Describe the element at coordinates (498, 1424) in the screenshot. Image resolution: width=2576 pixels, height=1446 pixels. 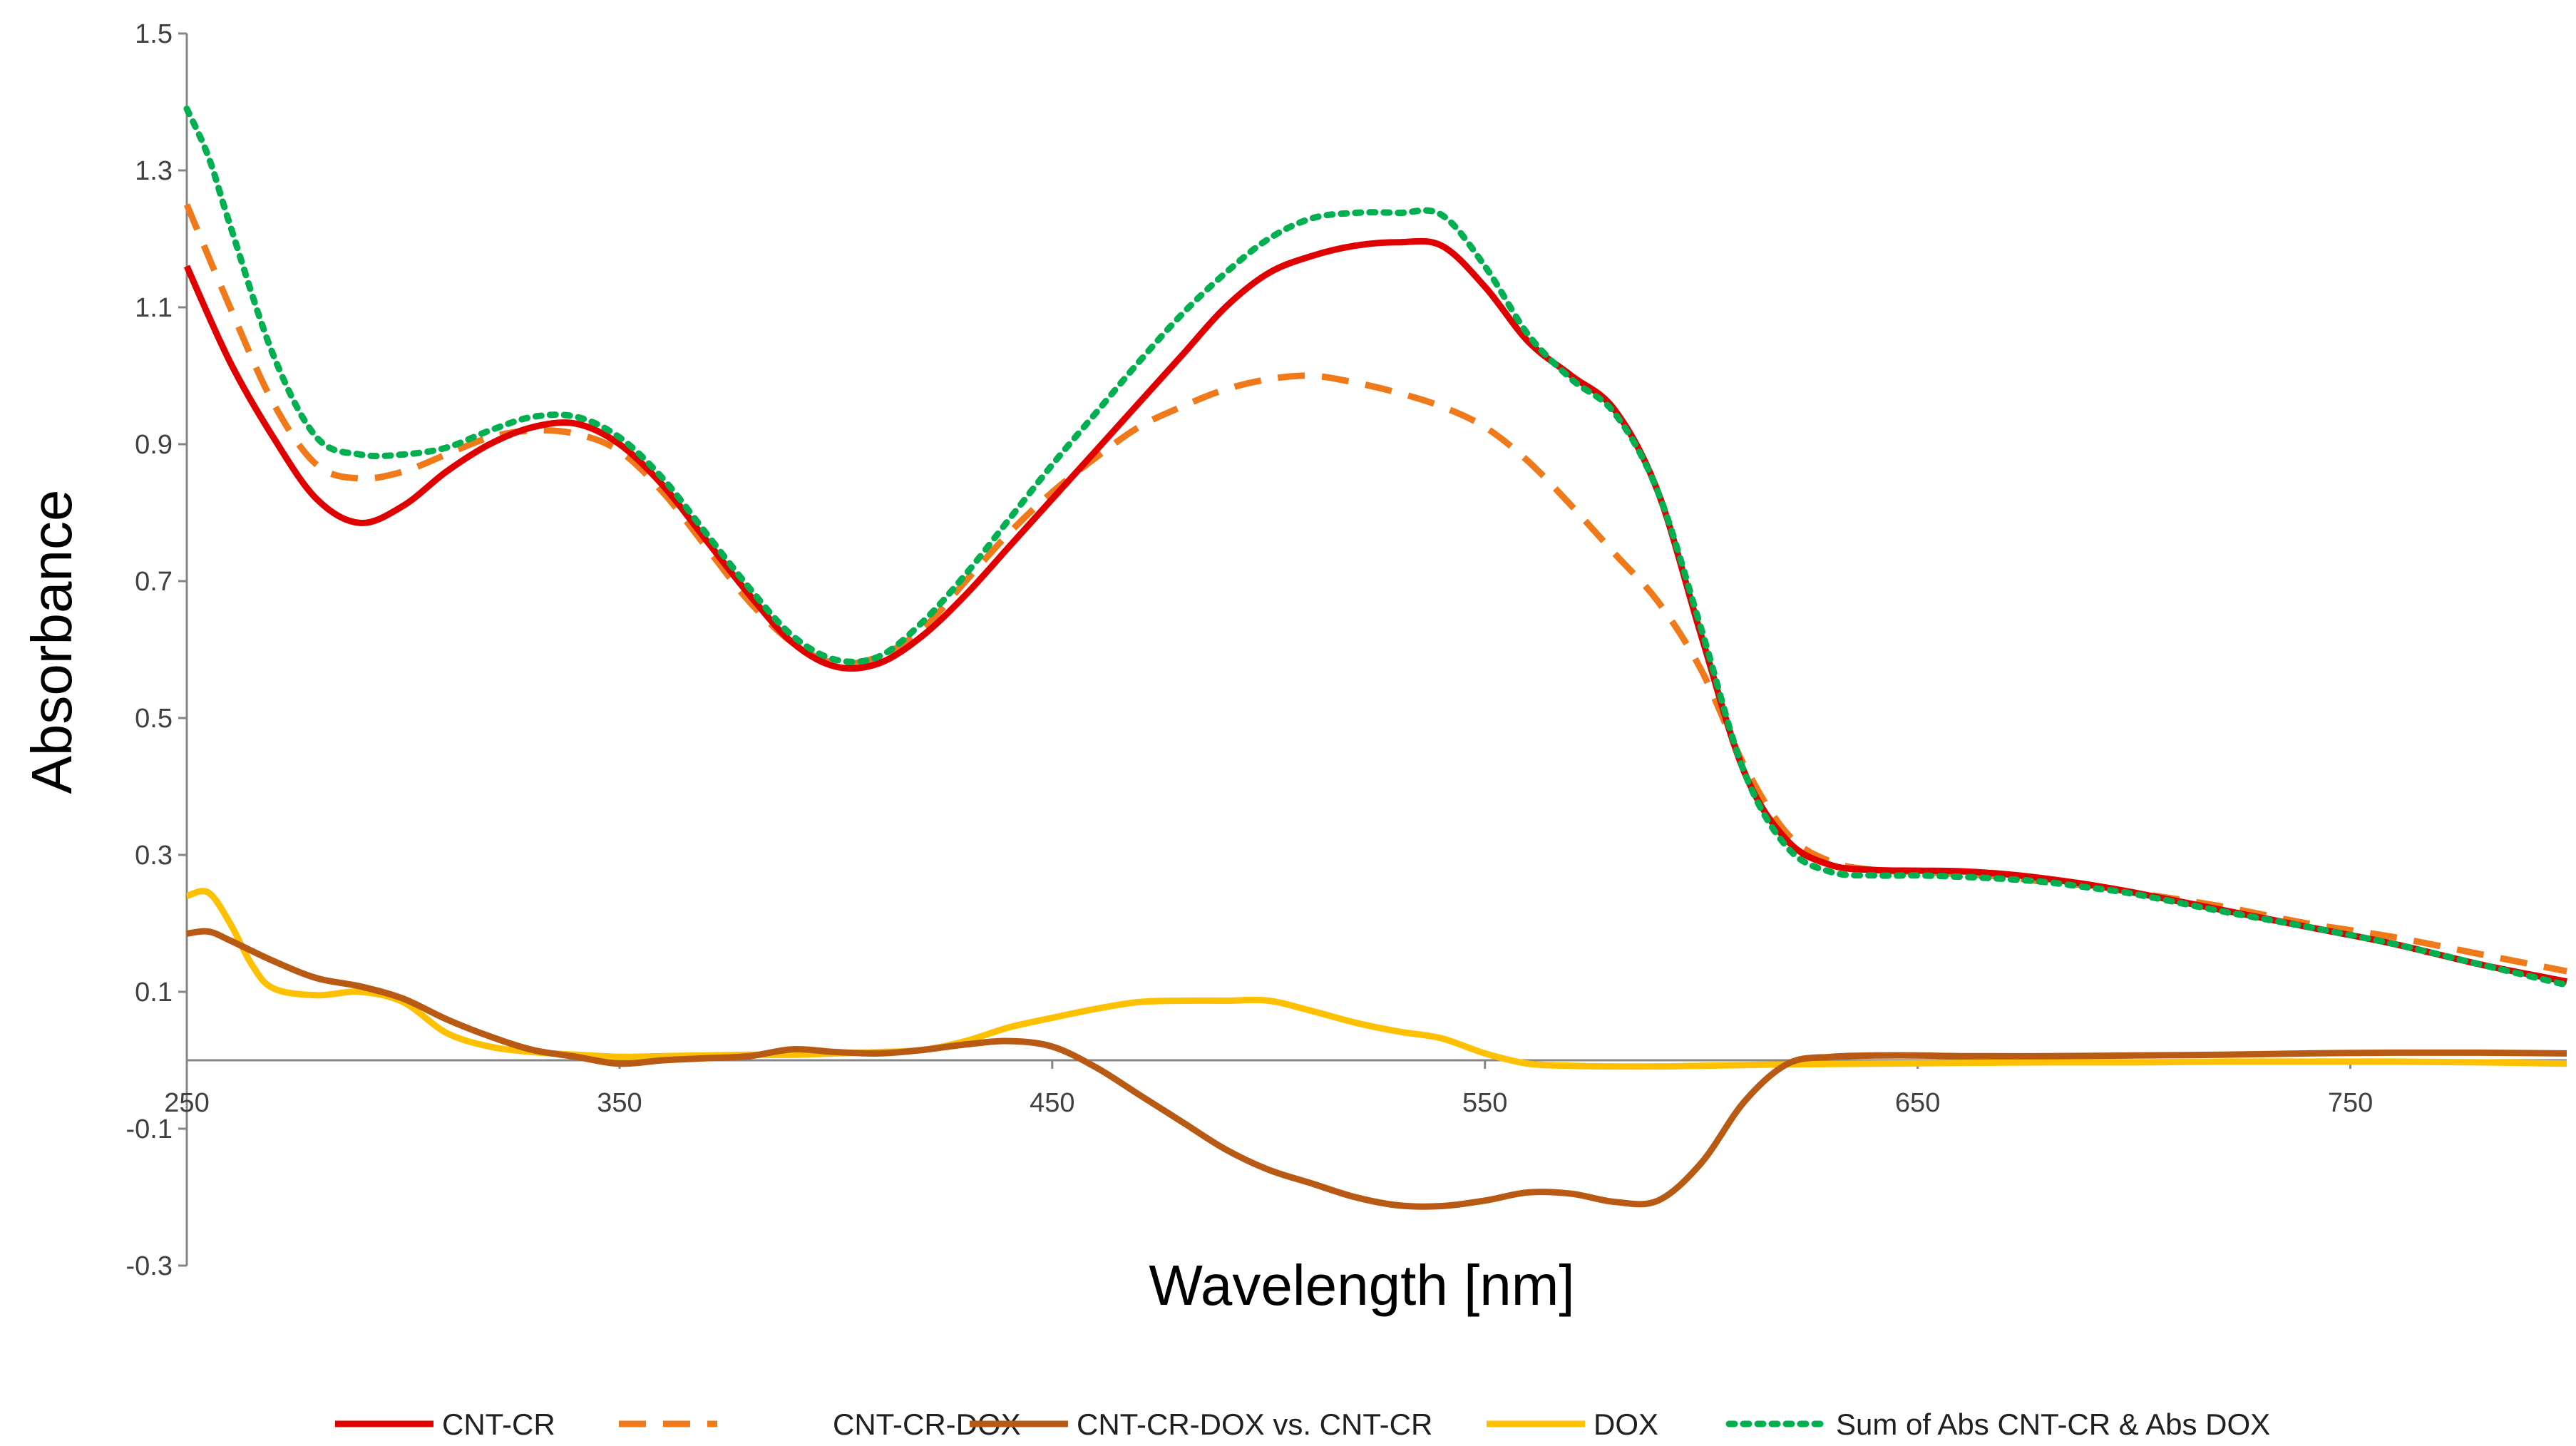
I see `legend-label: CNT-CR` at that location.